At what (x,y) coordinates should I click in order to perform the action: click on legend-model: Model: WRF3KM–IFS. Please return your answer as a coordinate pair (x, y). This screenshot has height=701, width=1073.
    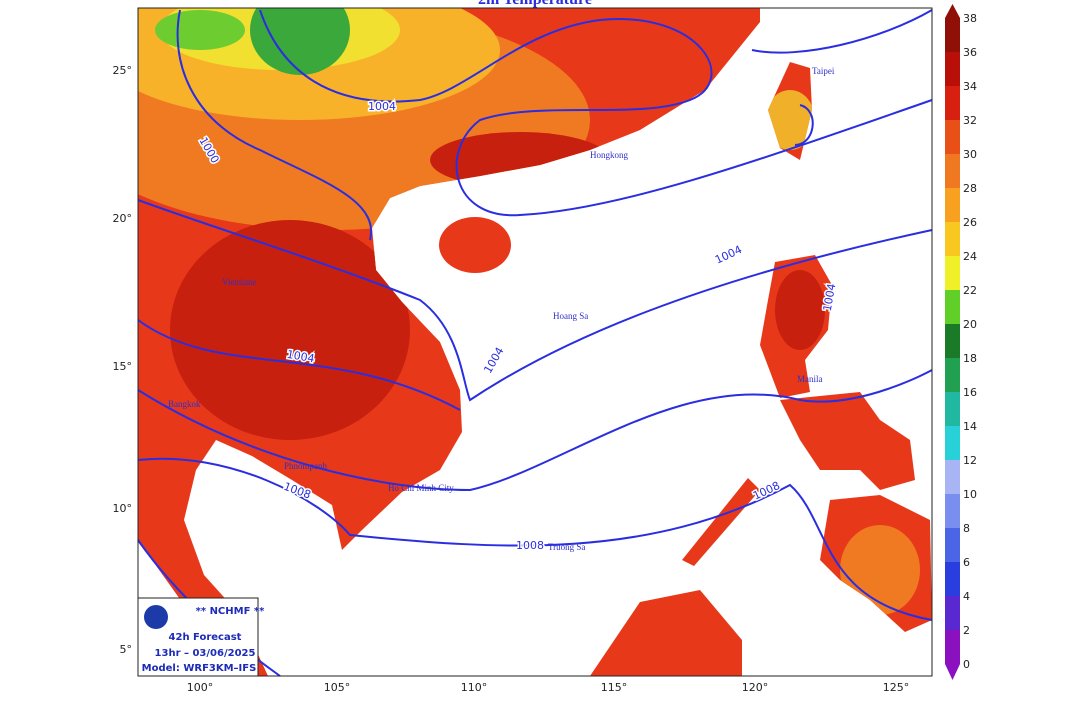
    Looking at the image, I should click on (199, 668).